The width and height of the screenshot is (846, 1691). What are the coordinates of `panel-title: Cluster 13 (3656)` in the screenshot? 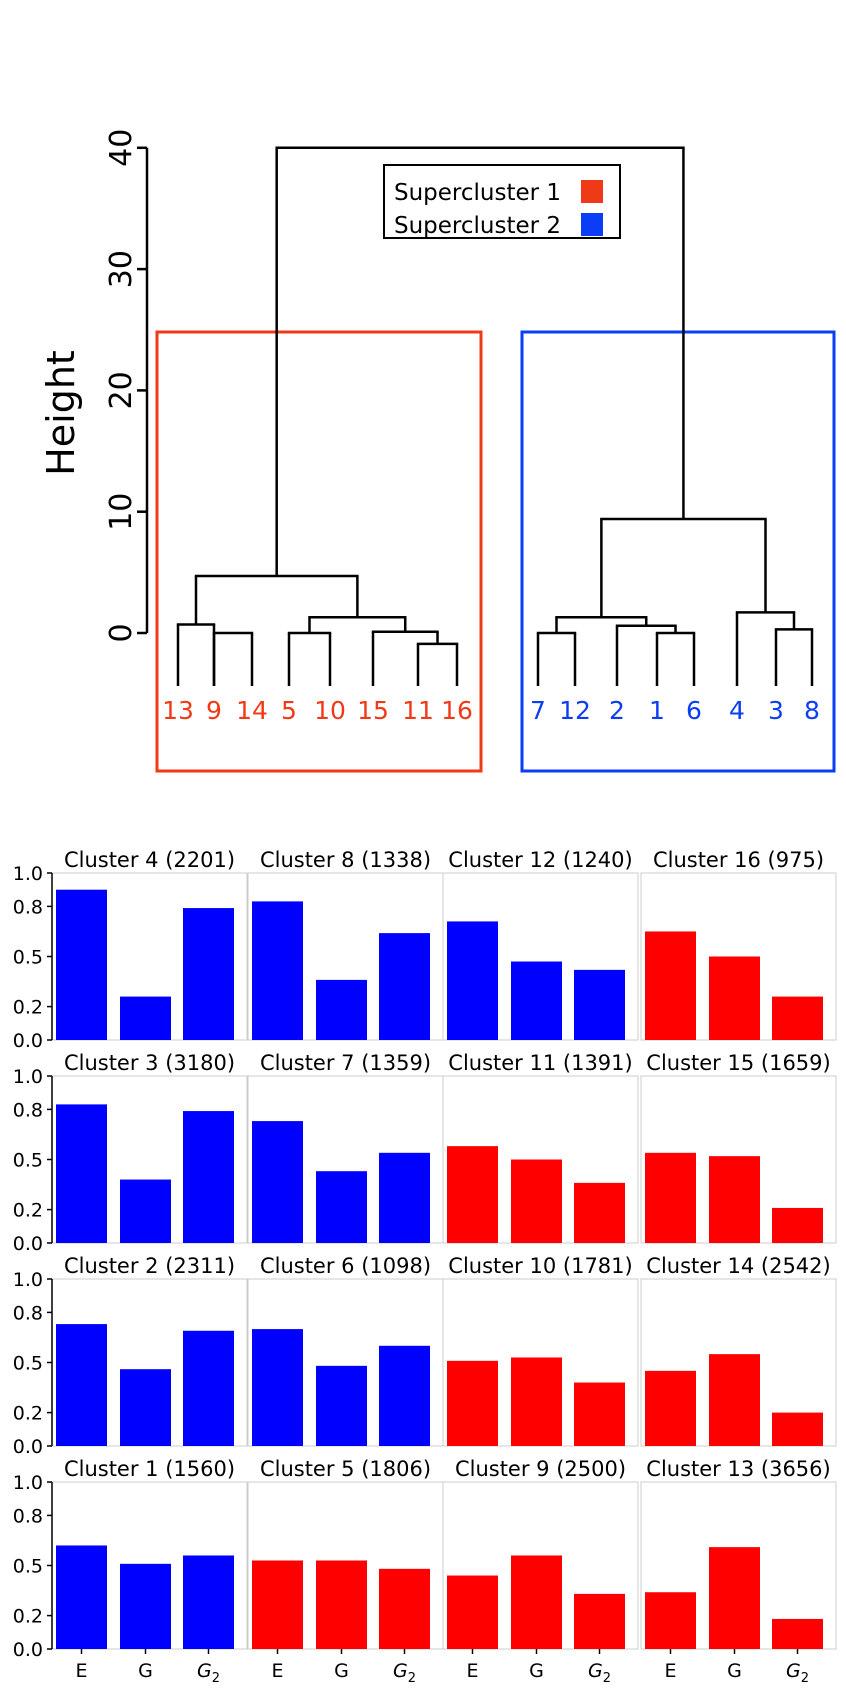 It's located at (738, 1469).